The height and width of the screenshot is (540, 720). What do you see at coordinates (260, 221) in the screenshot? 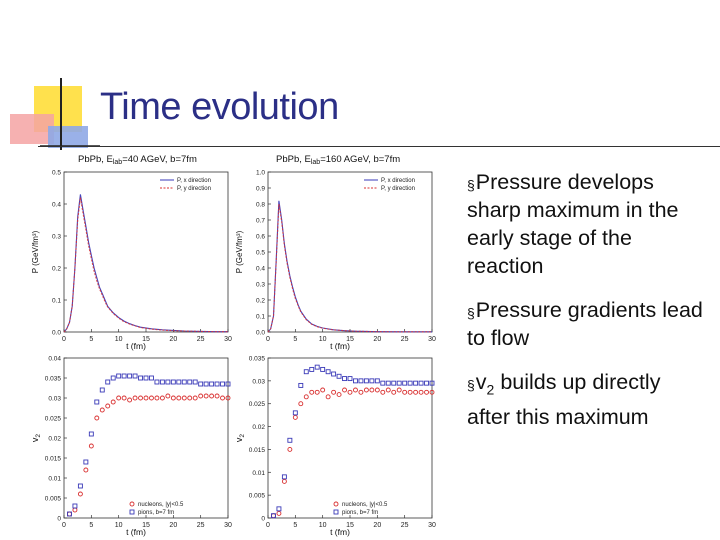
I see `y-tick-label: 0.7` at bounding box center [260, 221].